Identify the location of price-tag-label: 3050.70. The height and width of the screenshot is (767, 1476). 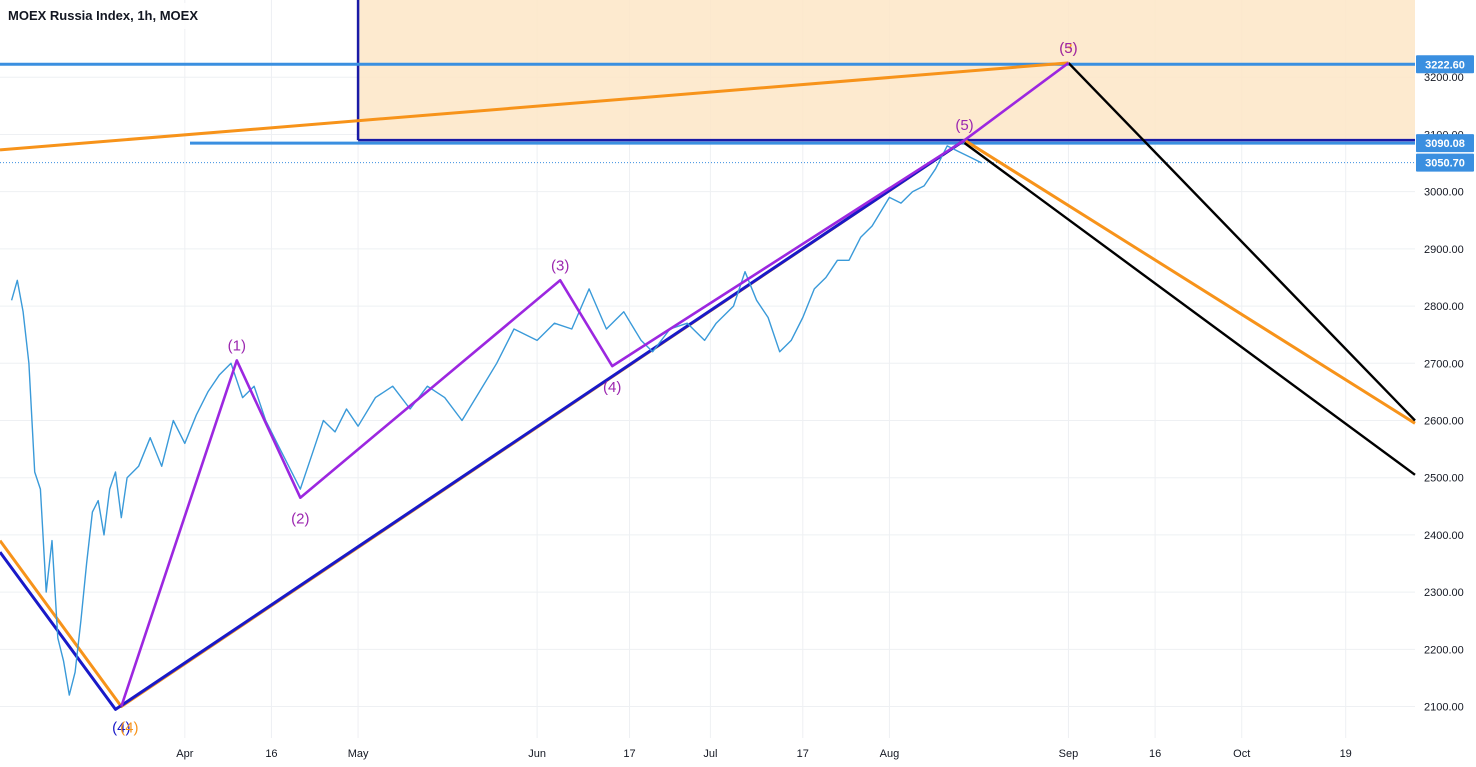
(1445, 164).